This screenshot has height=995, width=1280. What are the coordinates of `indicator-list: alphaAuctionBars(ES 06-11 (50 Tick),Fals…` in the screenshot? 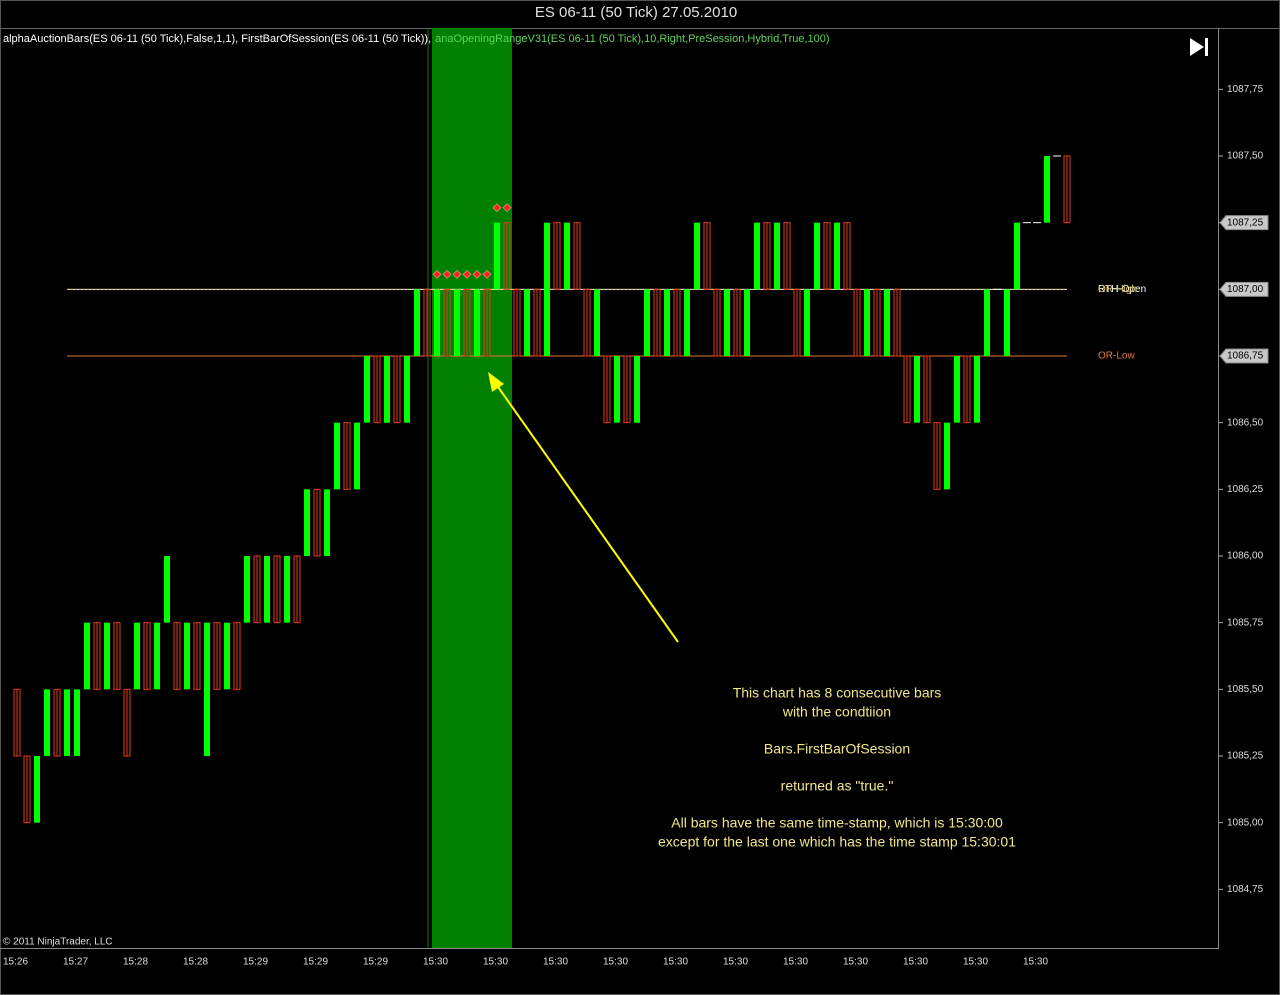 It's located at (416, 39).